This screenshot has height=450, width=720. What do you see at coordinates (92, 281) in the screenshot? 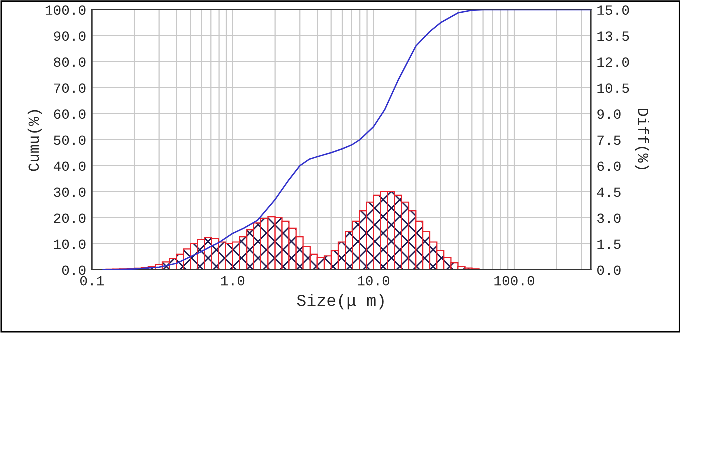
I see `x-tick-label: 0.1` at bounding box center [92, 281].